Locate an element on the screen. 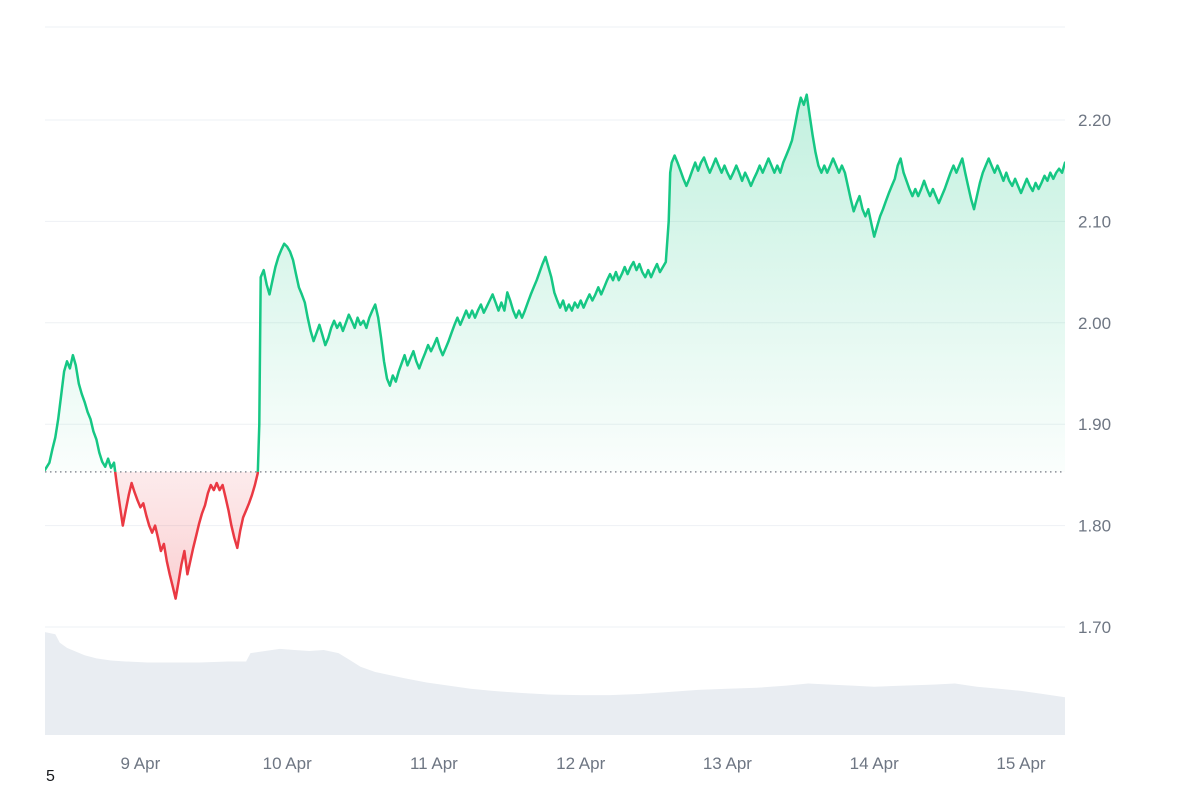 Image resolution: width=1200 pixels, height=800 pixels. x-axis-tick-label: 10 Apr is located at coordinates (287, 763).